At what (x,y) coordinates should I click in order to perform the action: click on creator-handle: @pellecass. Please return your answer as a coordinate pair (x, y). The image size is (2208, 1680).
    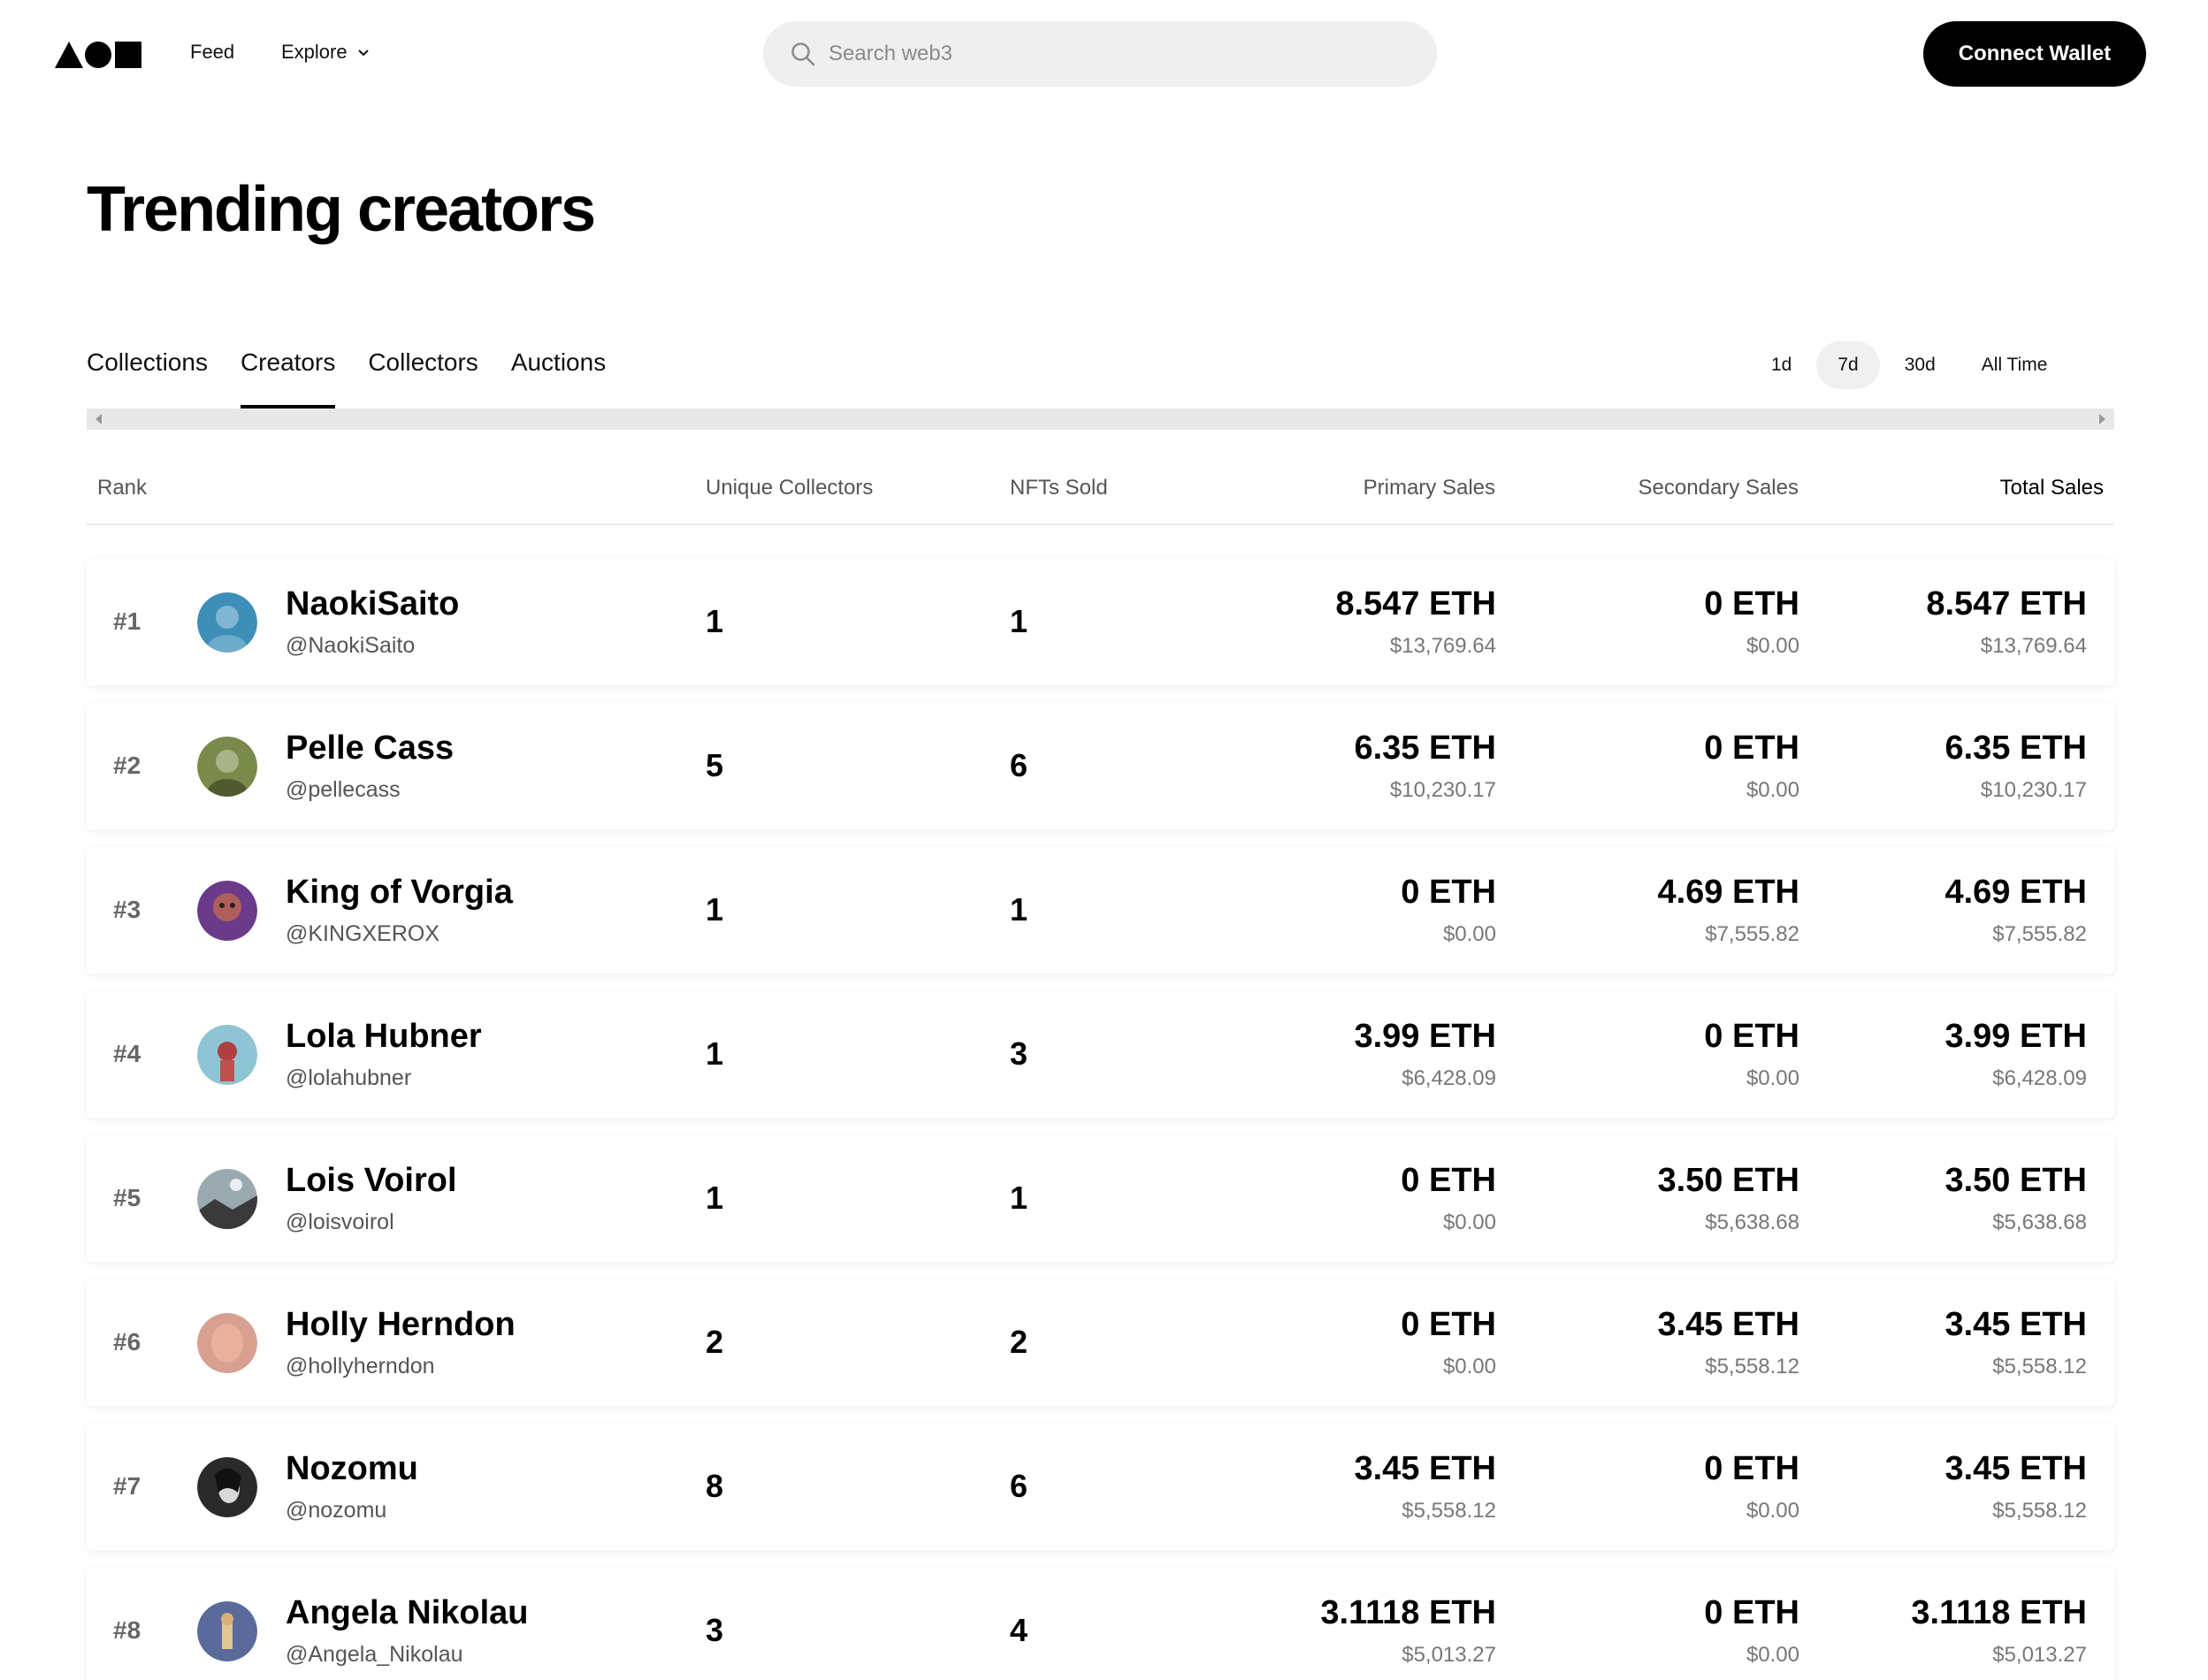
    Looking at the image, I should click on (344, 789).